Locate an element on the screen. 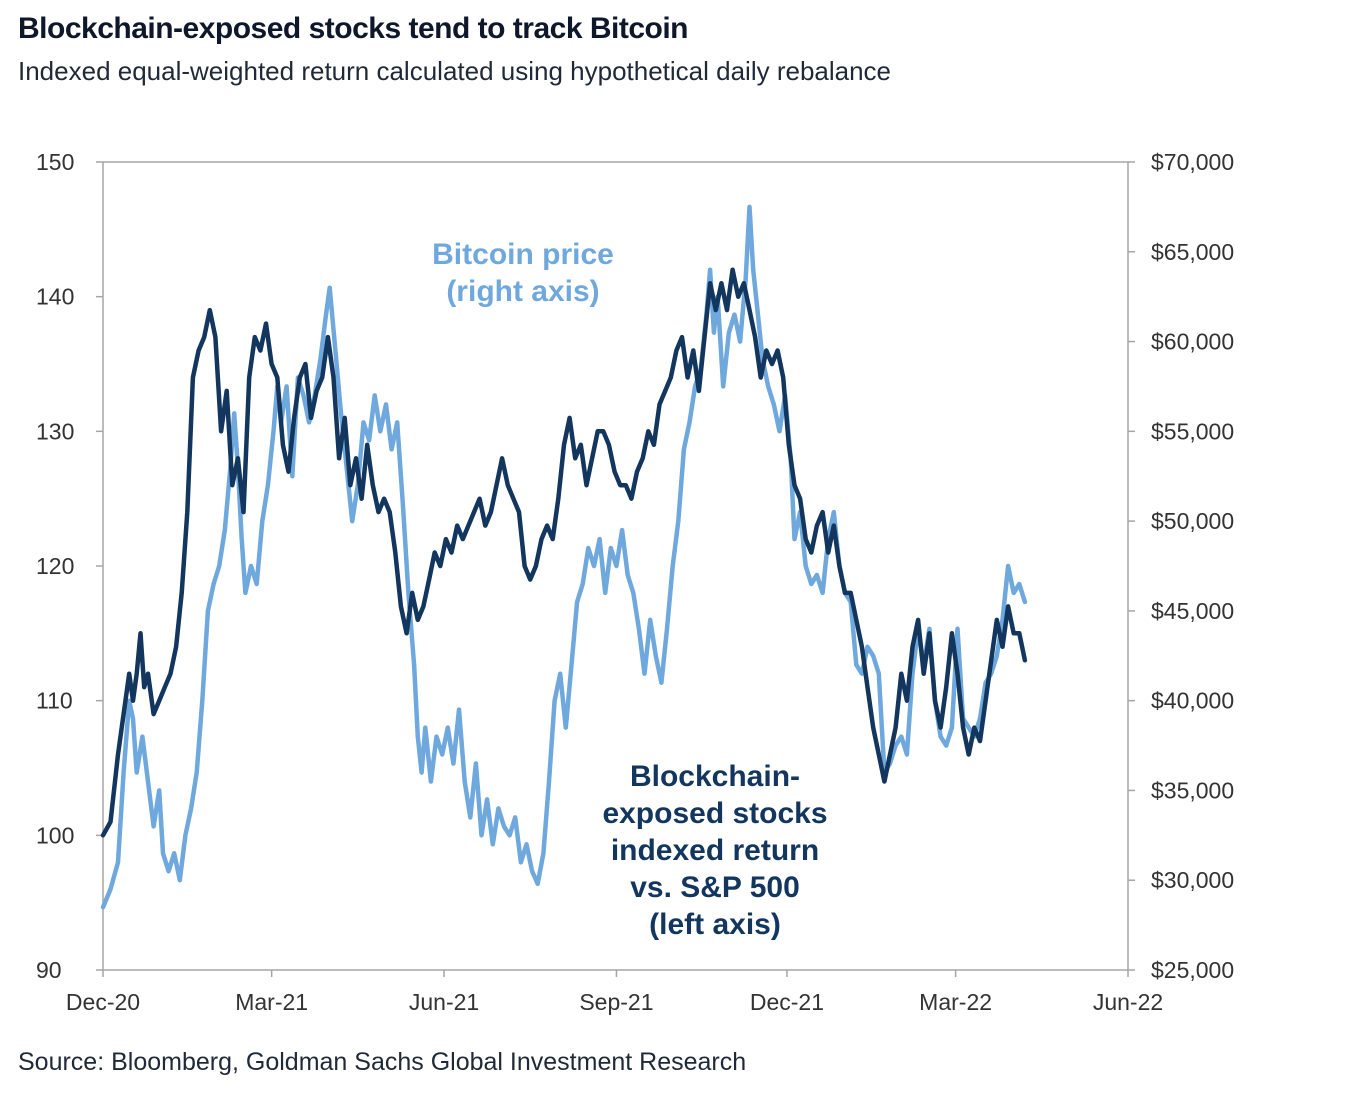 Image resolution: width=1354 pixels, height=1110 pixels. bitcoin-series-label-line: Bitcoin price is located at coordinates (523, 254).